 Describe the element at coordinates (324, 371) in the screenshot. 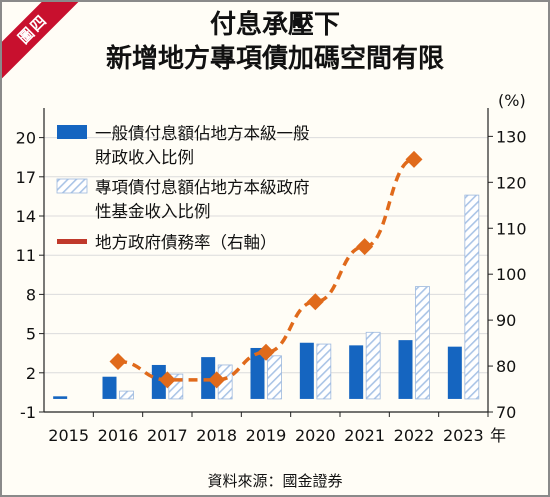

I see `bar-special-bond-2020` at that location.